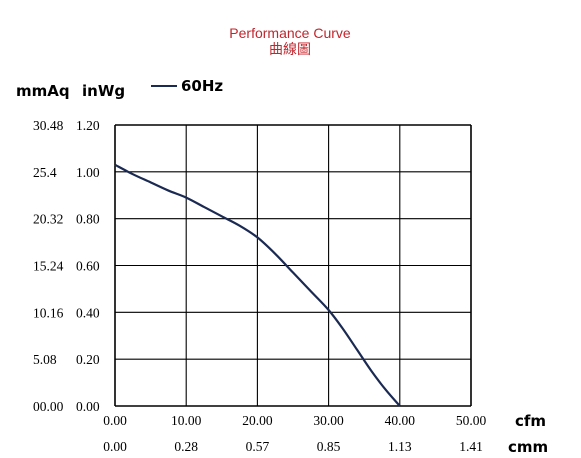 The image size is (581, 458). I want to click on y-unit-inwg: inWg, so click(103, 91).